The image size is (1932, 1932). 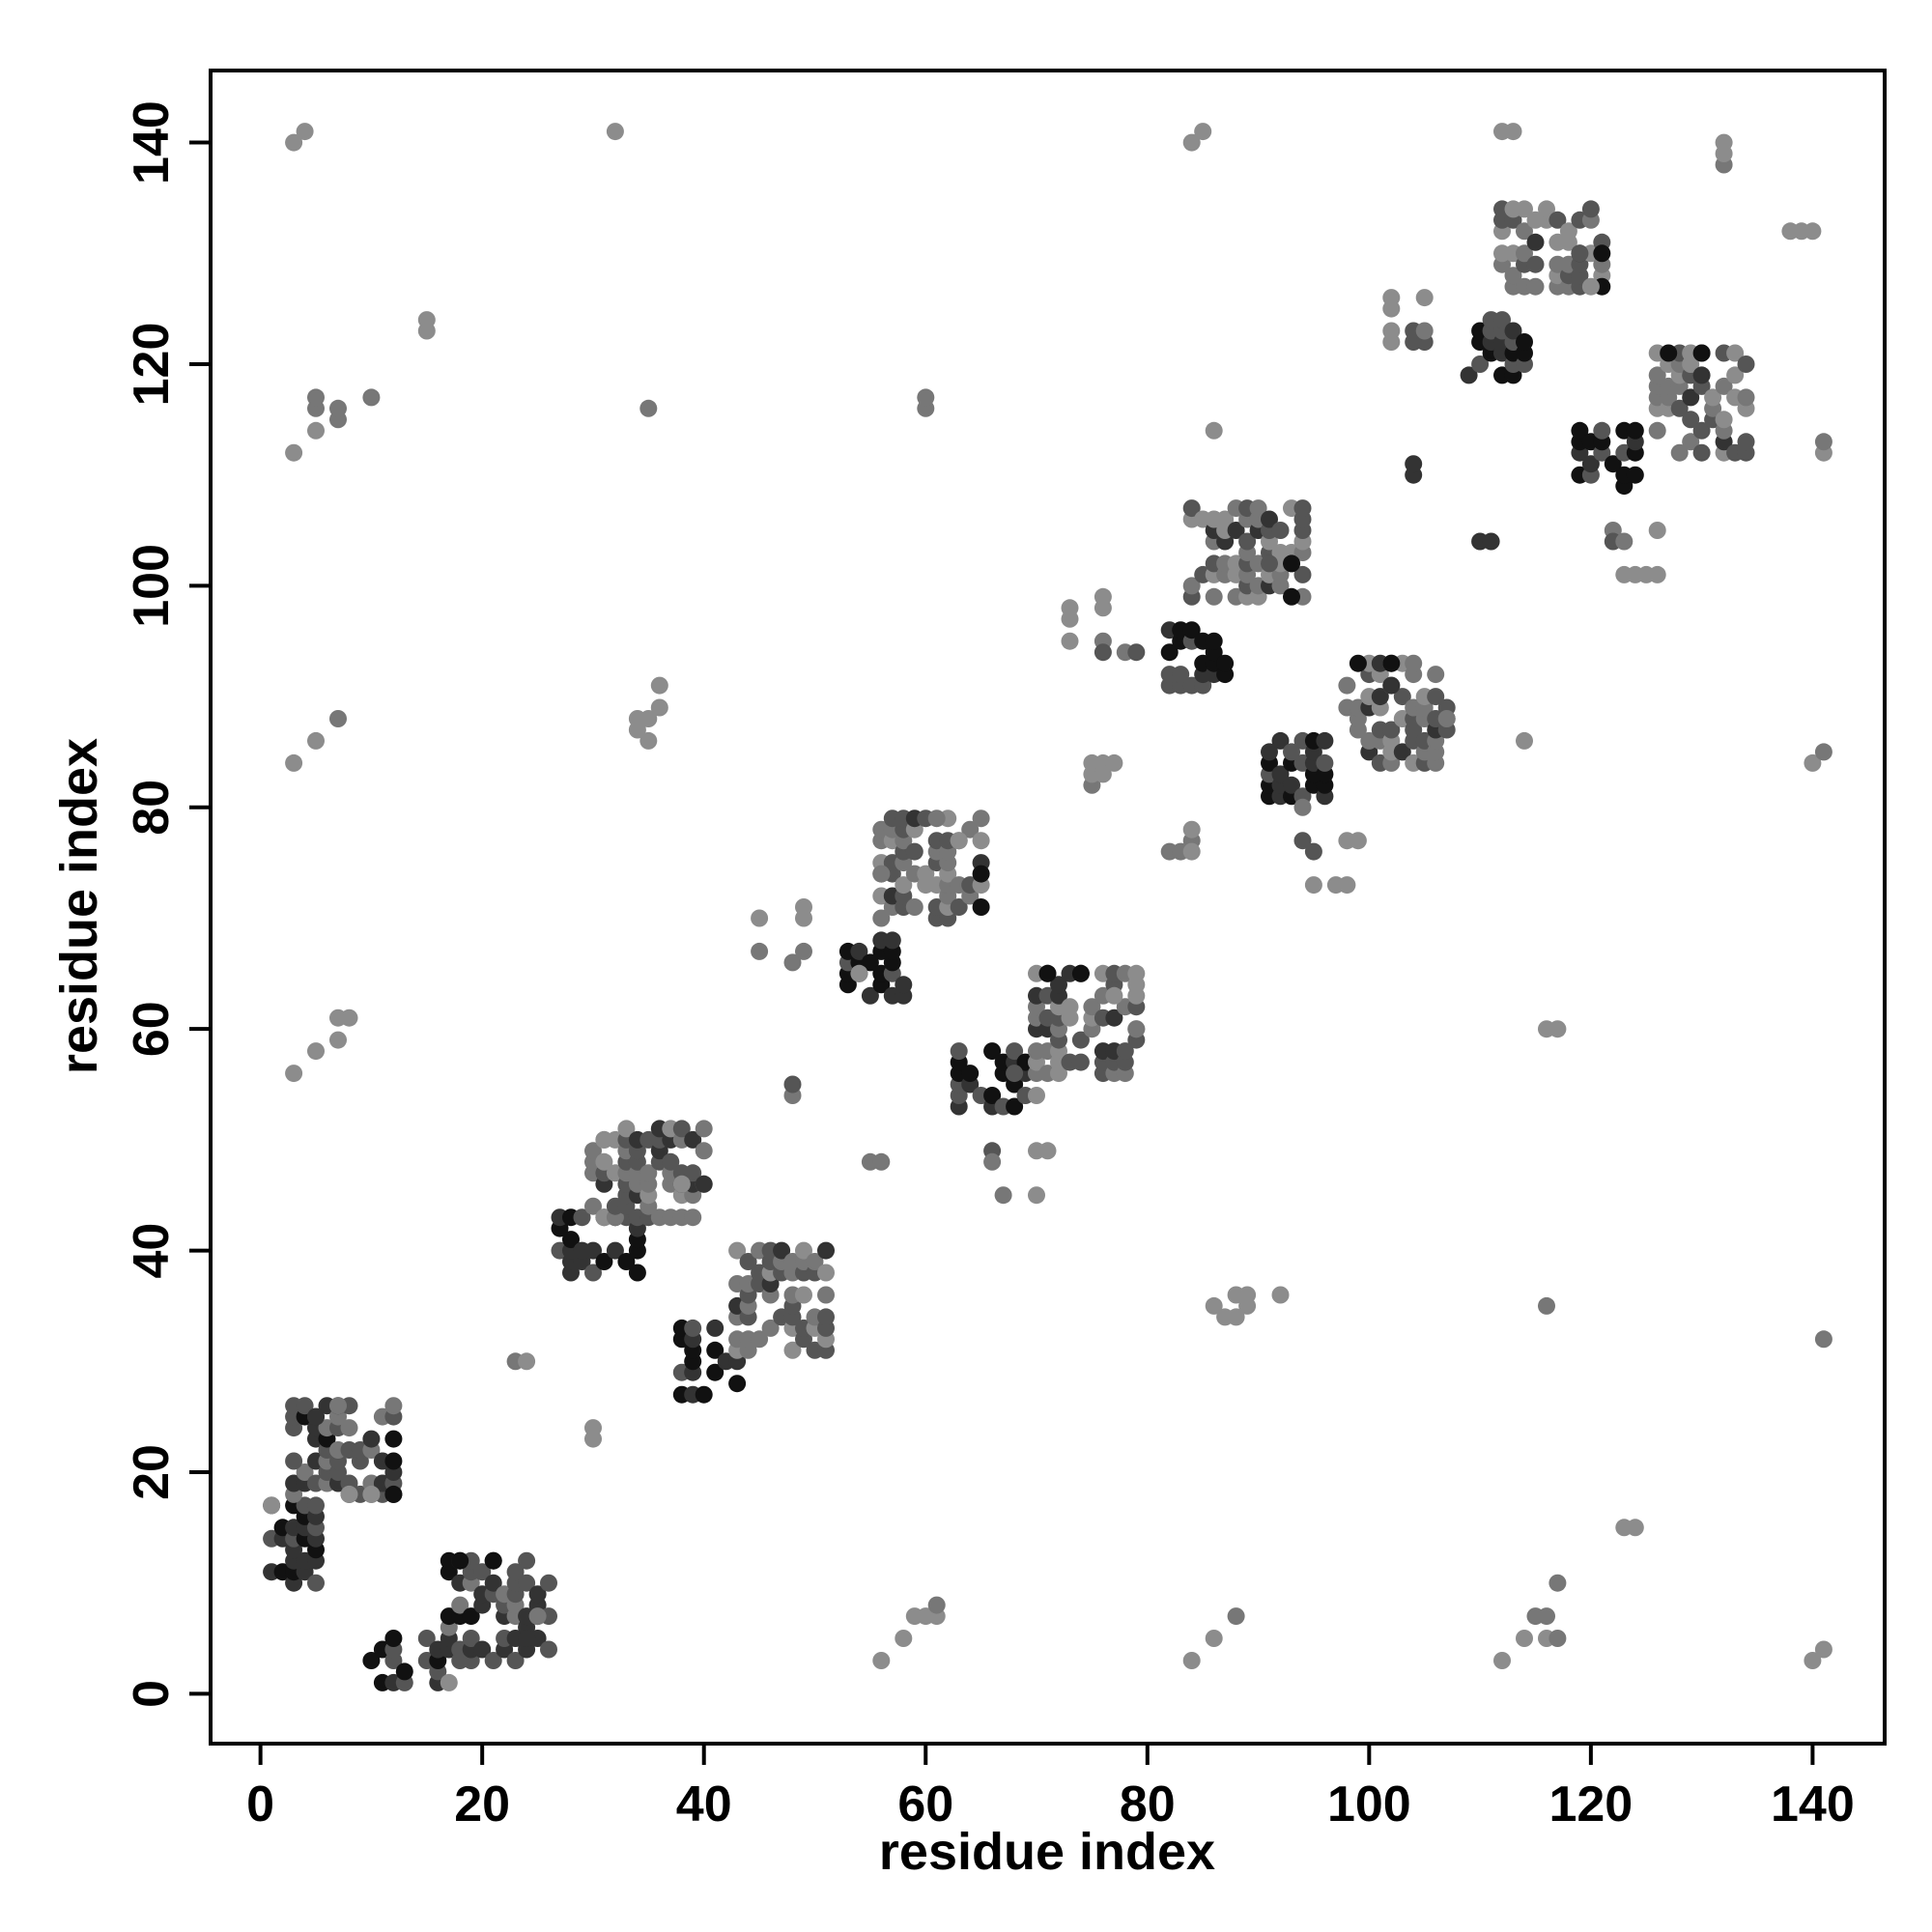 I want to click on x-tick-label: 0, so click(x=260, y=1804).